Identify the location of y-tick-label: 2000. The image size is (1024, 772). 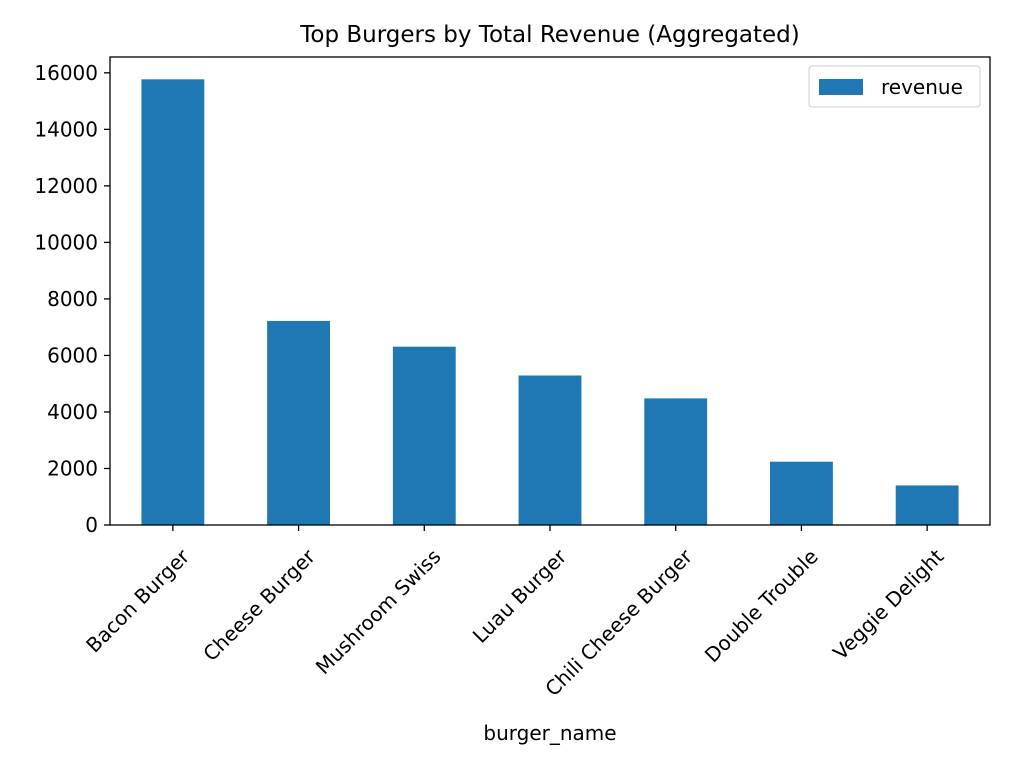
(72, 468).